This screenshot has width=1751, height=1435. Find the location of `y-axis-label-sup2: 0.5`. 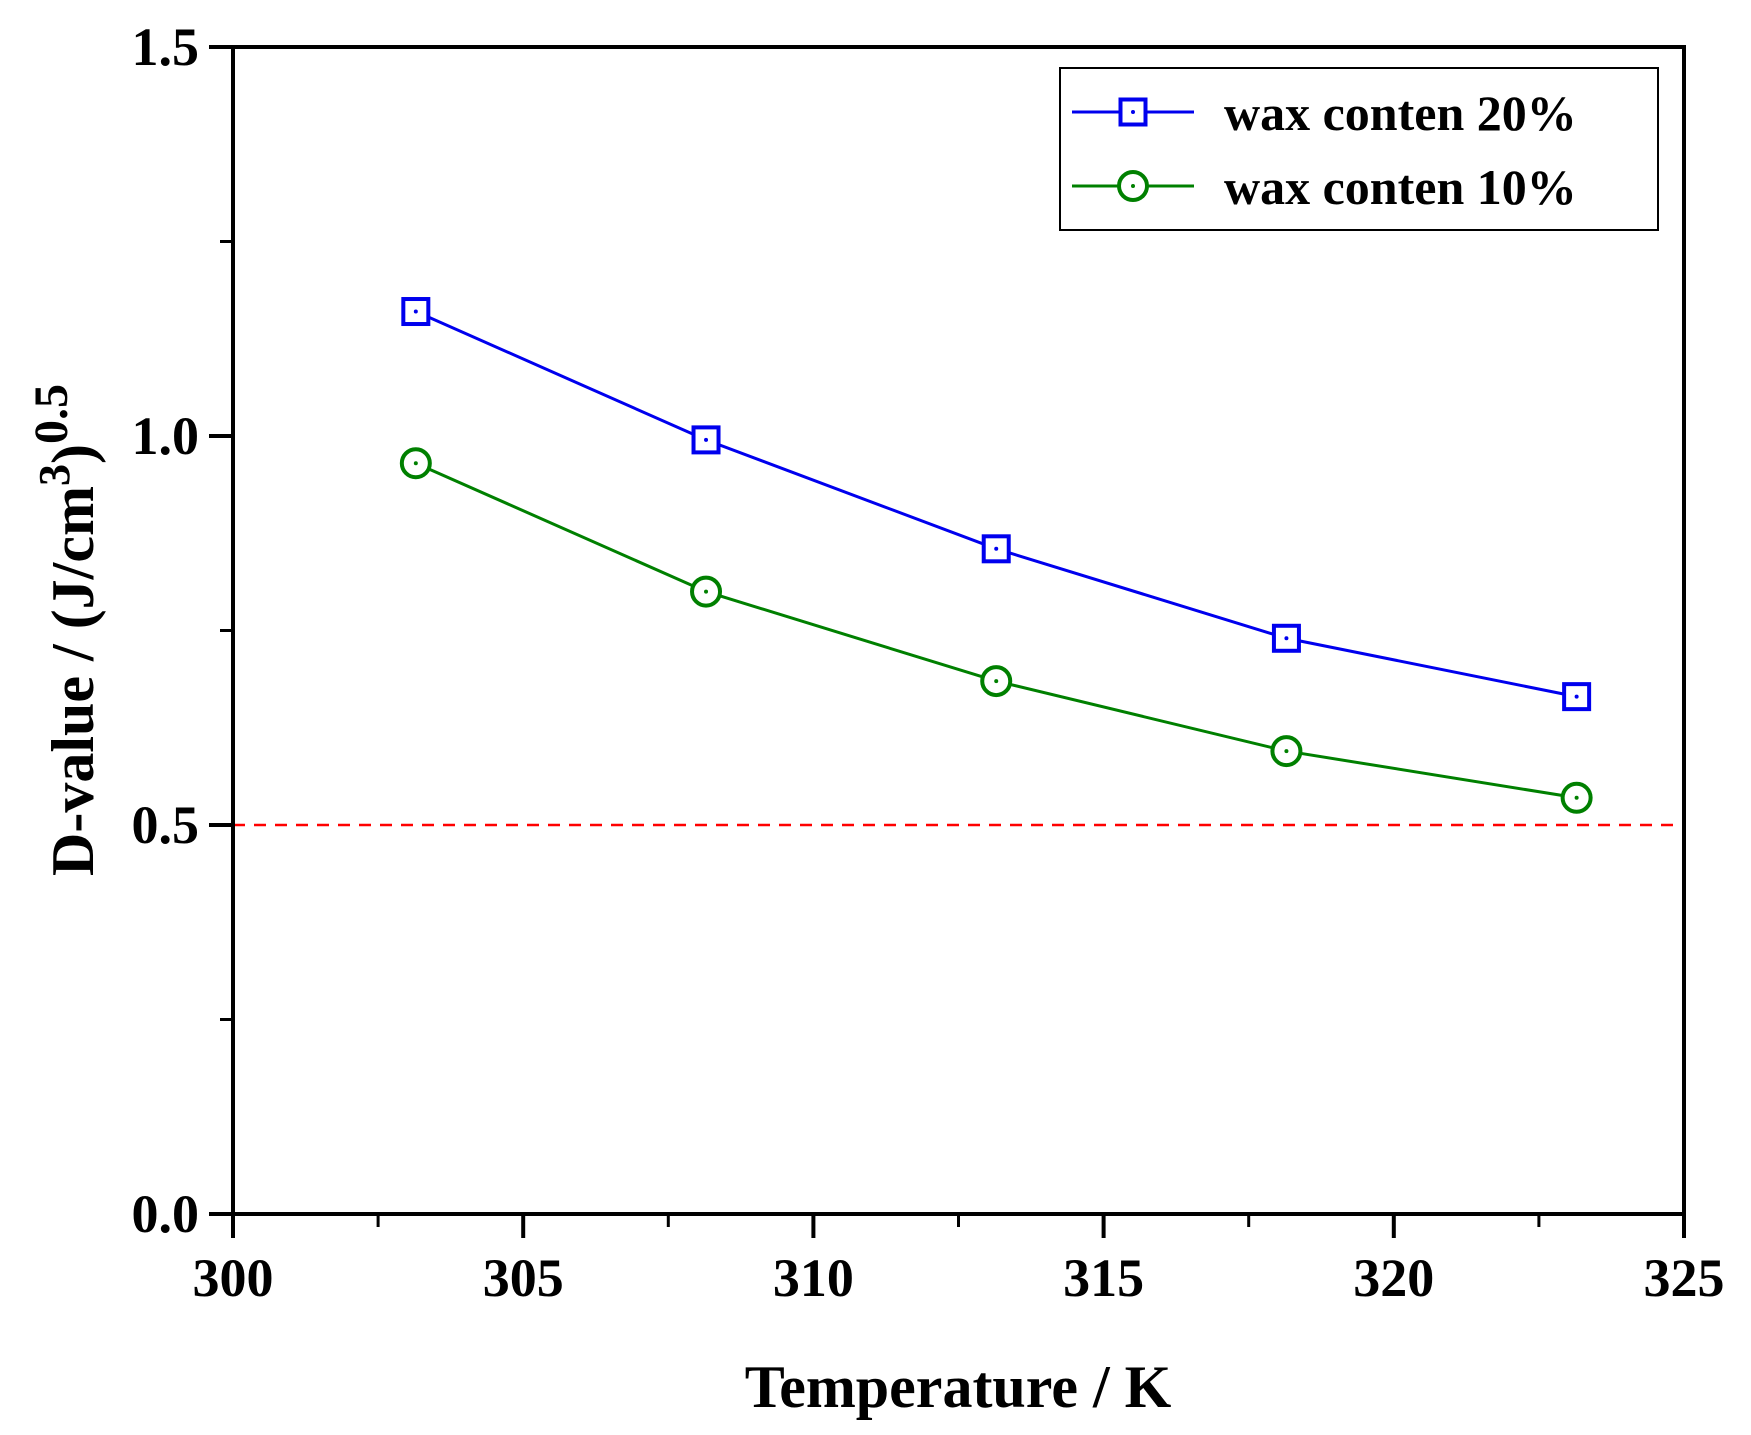

y-axis-label-sup2: 0.5 is located at coordinates (51, 414).